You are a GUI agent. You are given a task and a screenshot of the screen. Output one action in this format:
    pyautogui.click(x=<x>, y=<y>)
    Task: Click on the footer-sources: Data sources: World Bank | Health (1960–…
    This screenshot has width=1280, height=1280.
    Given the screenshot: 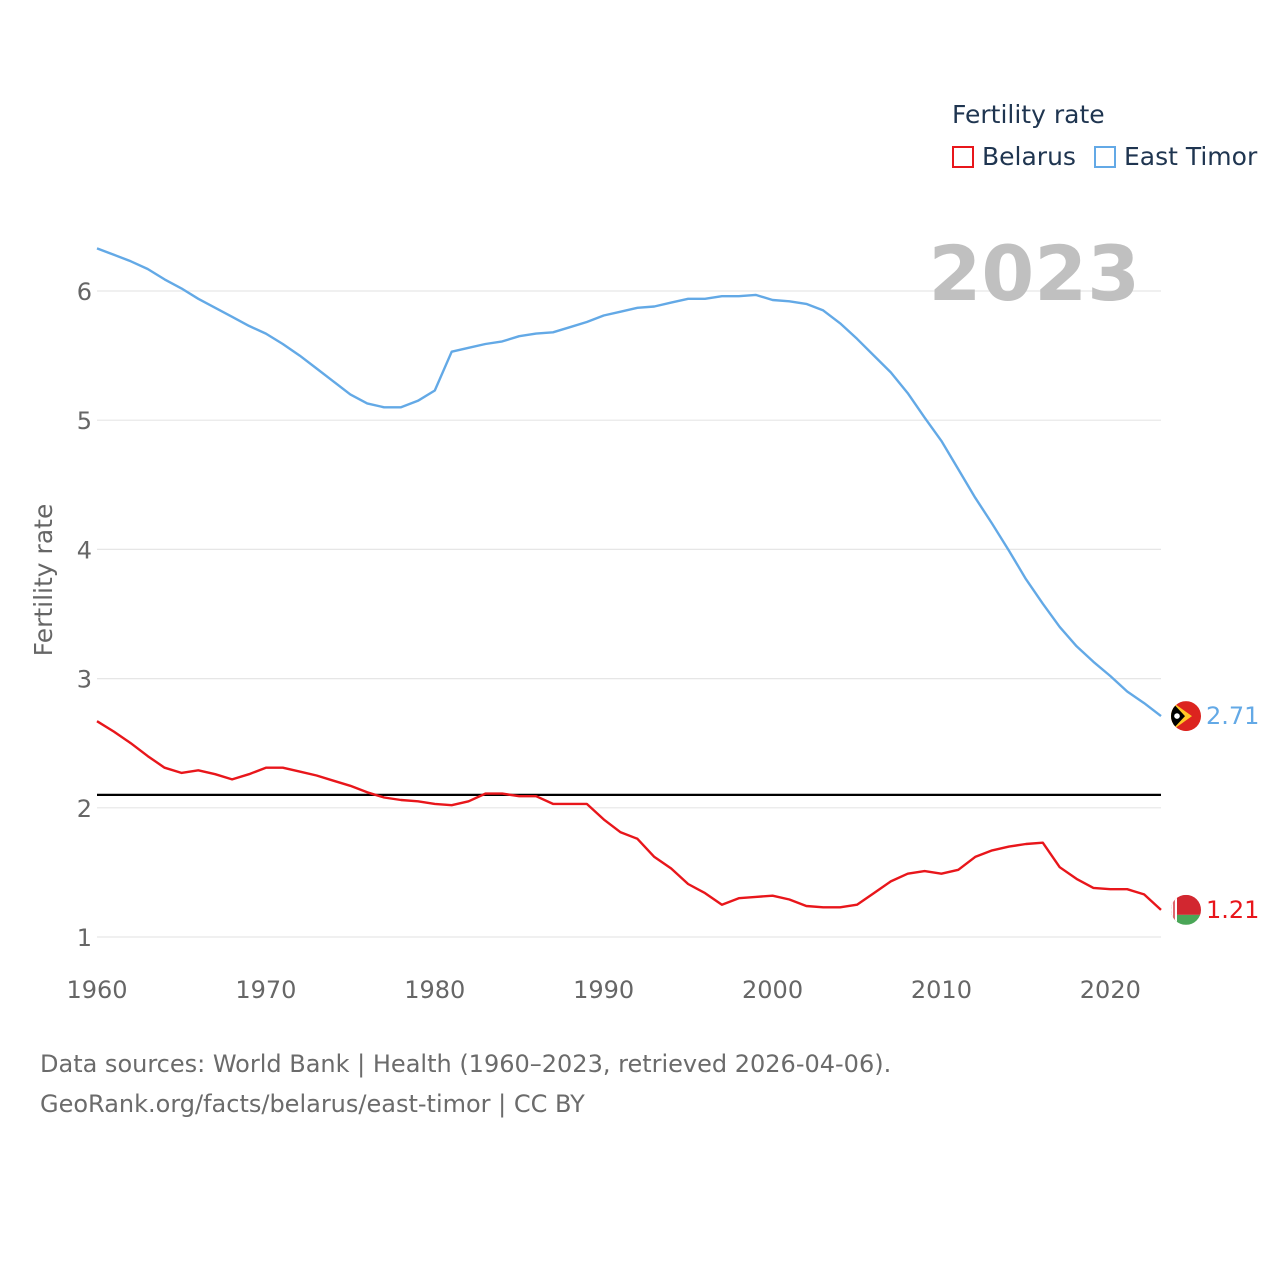 What is the action you would take?
    pyautogui.click(x=466, y=1064)
    